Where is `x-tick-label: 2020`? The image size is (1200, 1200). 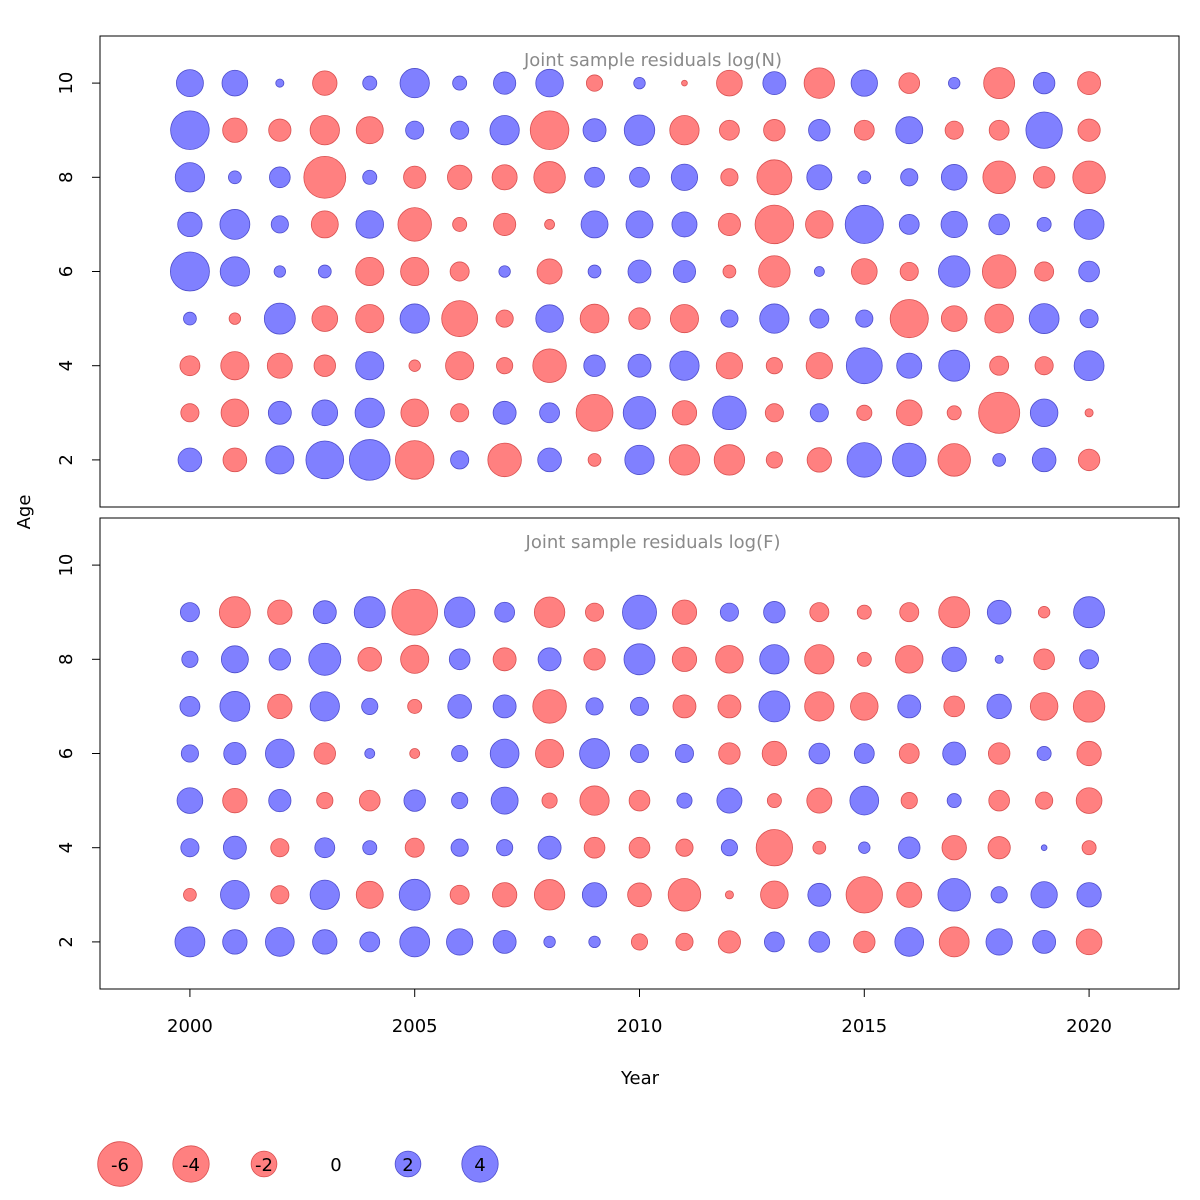 x-tick-label: 2020 is located at coordinates (1089, 1026).